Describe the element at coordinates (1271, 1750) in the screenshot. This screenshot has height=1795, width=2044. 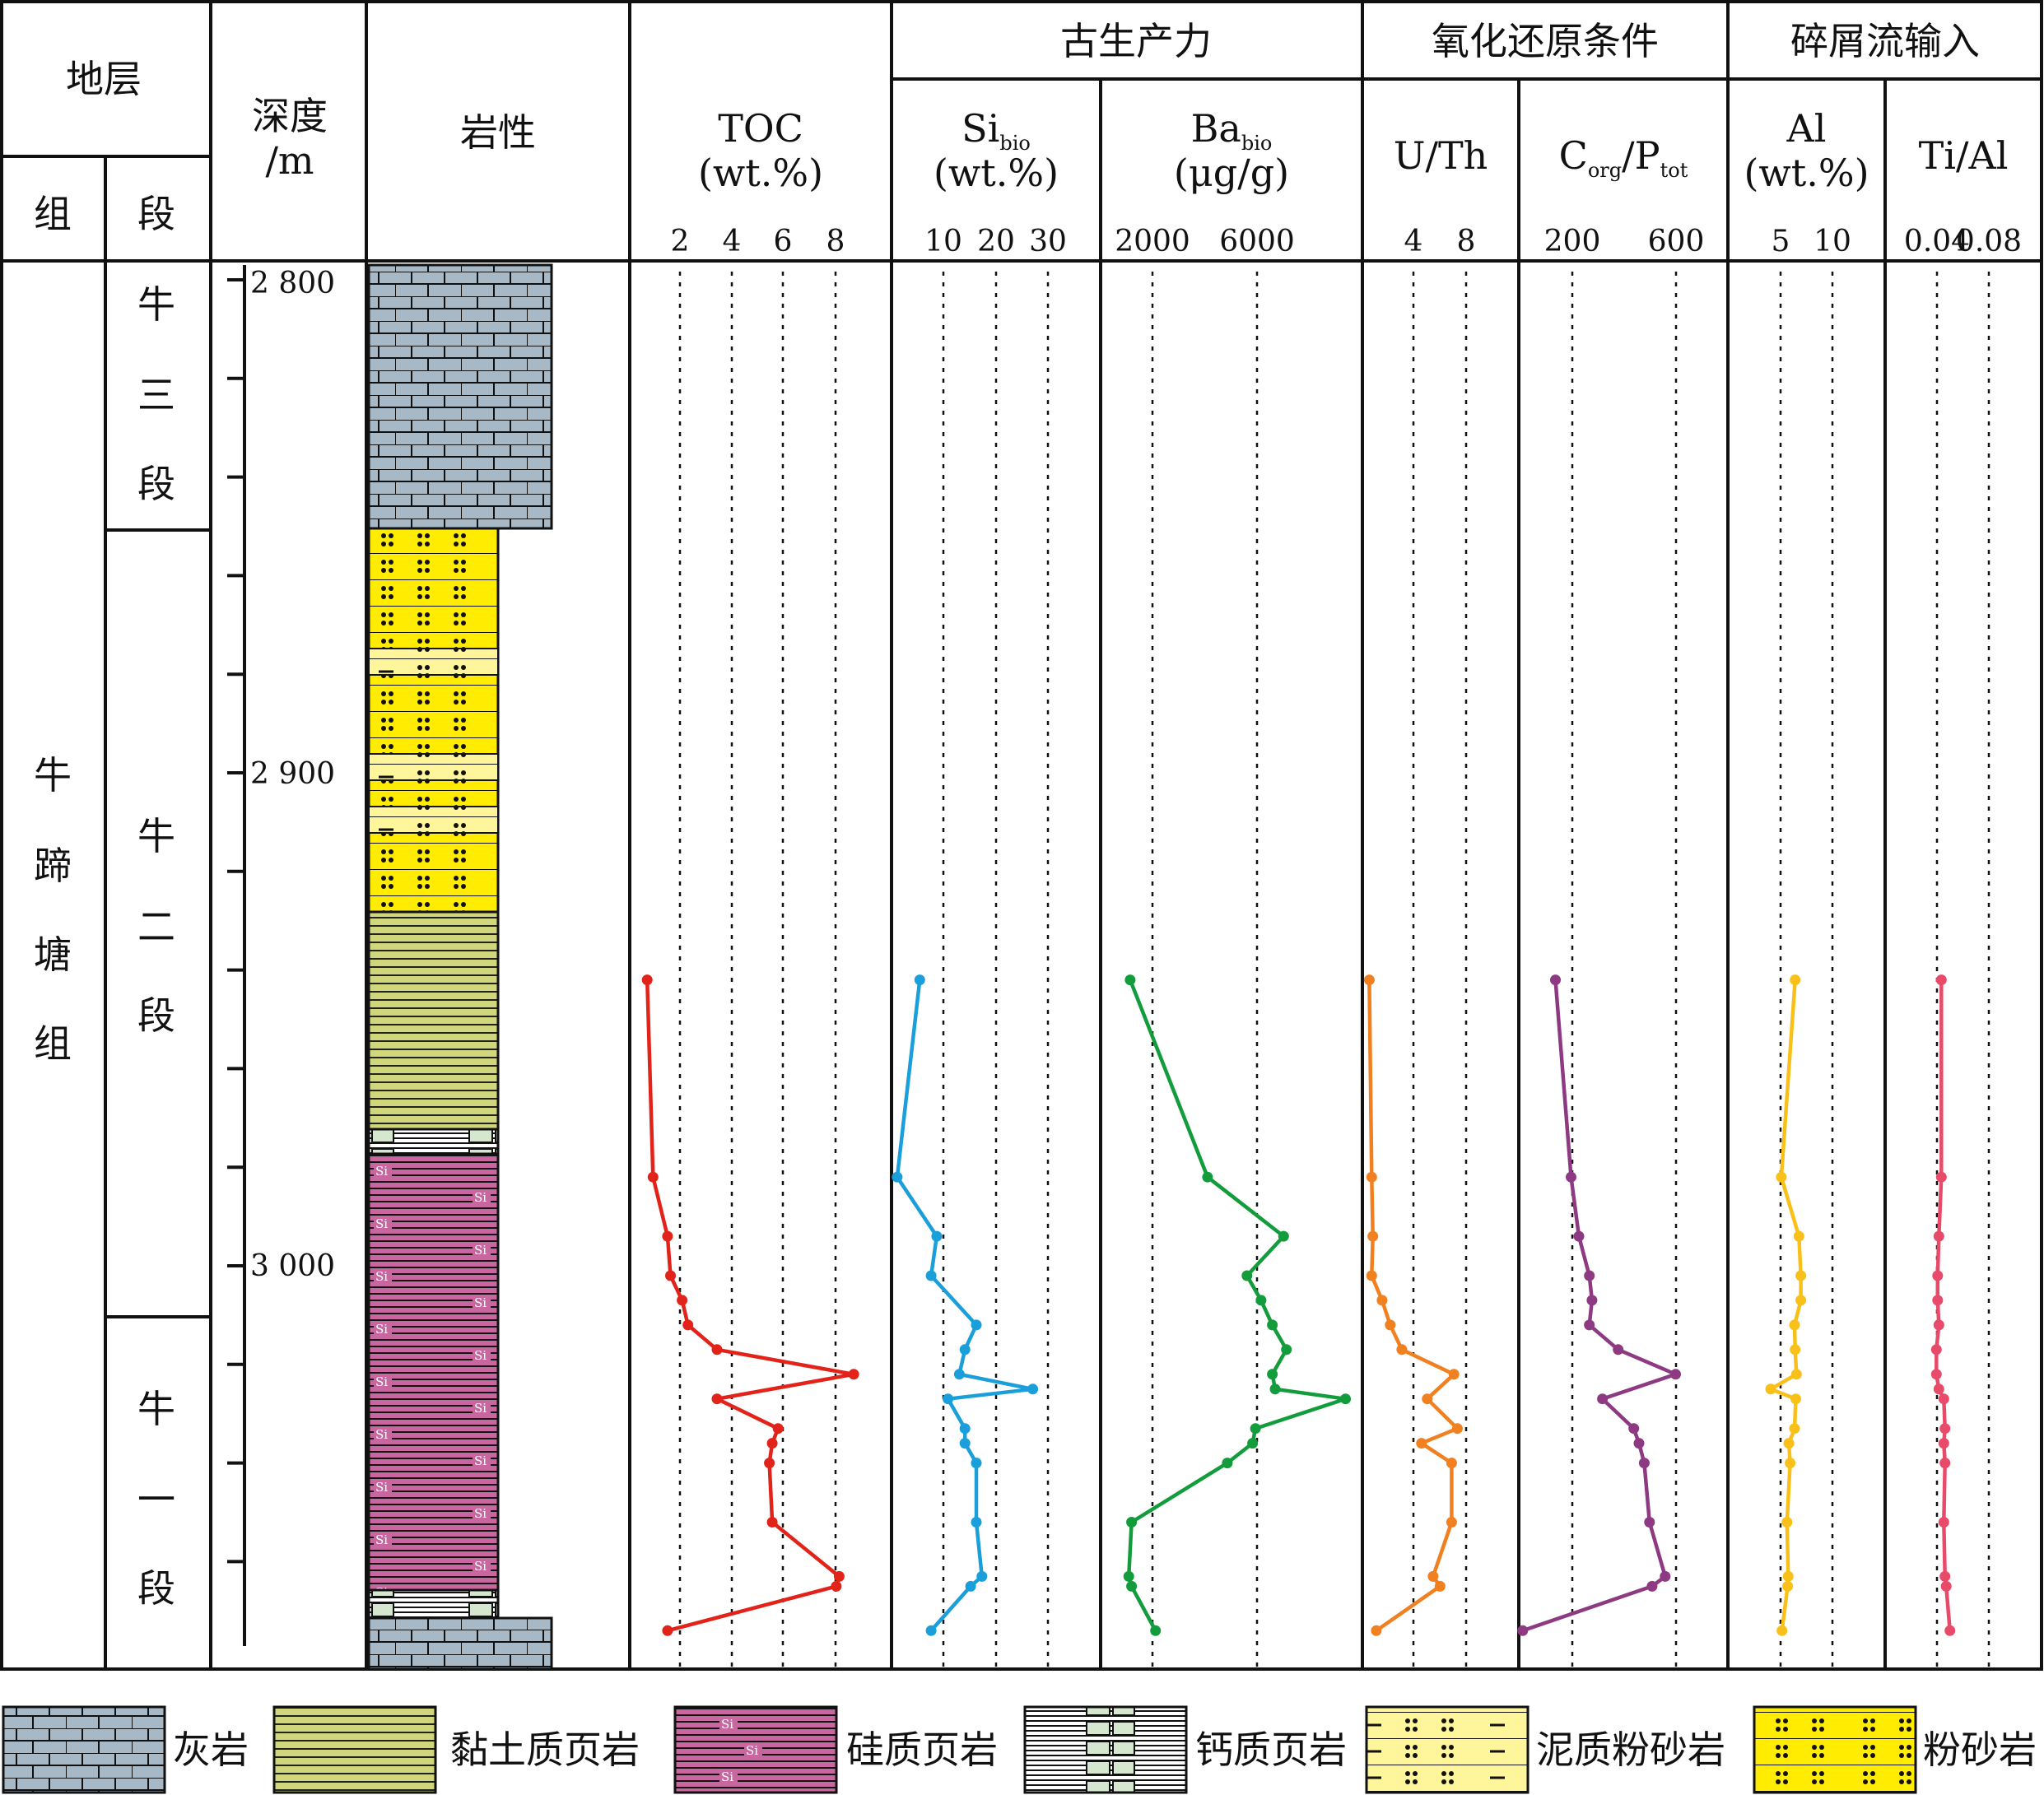
I see `legend-label-calcareous-shale: 钙质页岩` at that location.